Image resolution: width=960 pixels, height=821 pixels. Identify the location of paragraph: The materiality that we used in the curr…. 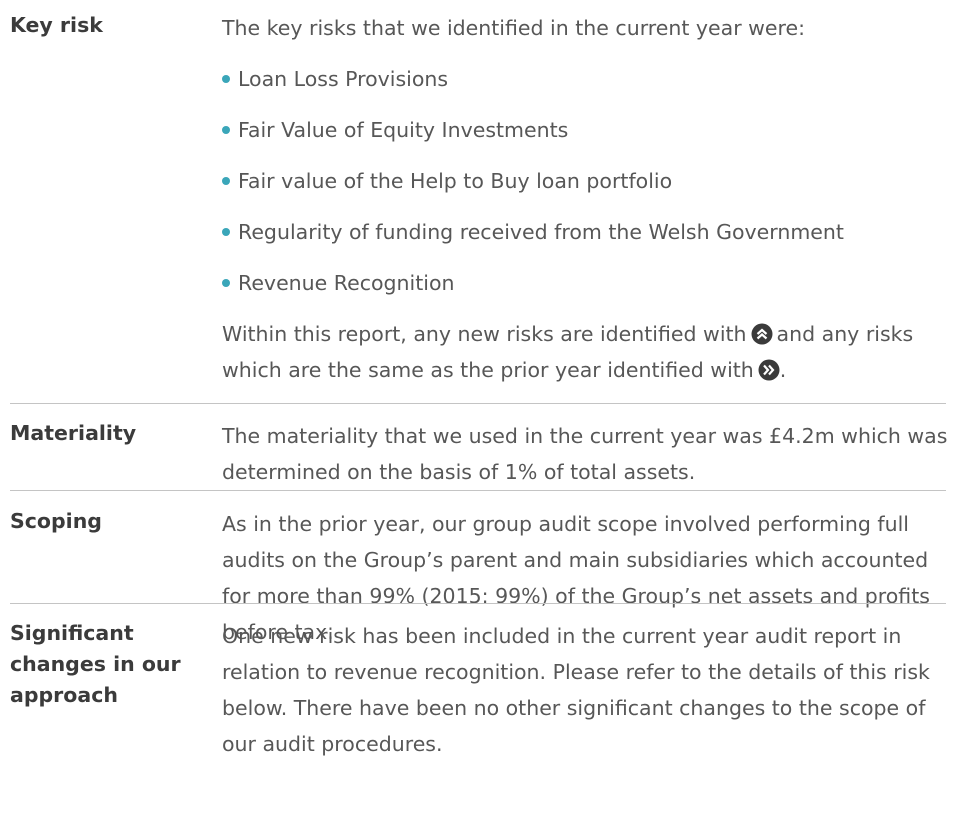
(585, 454).